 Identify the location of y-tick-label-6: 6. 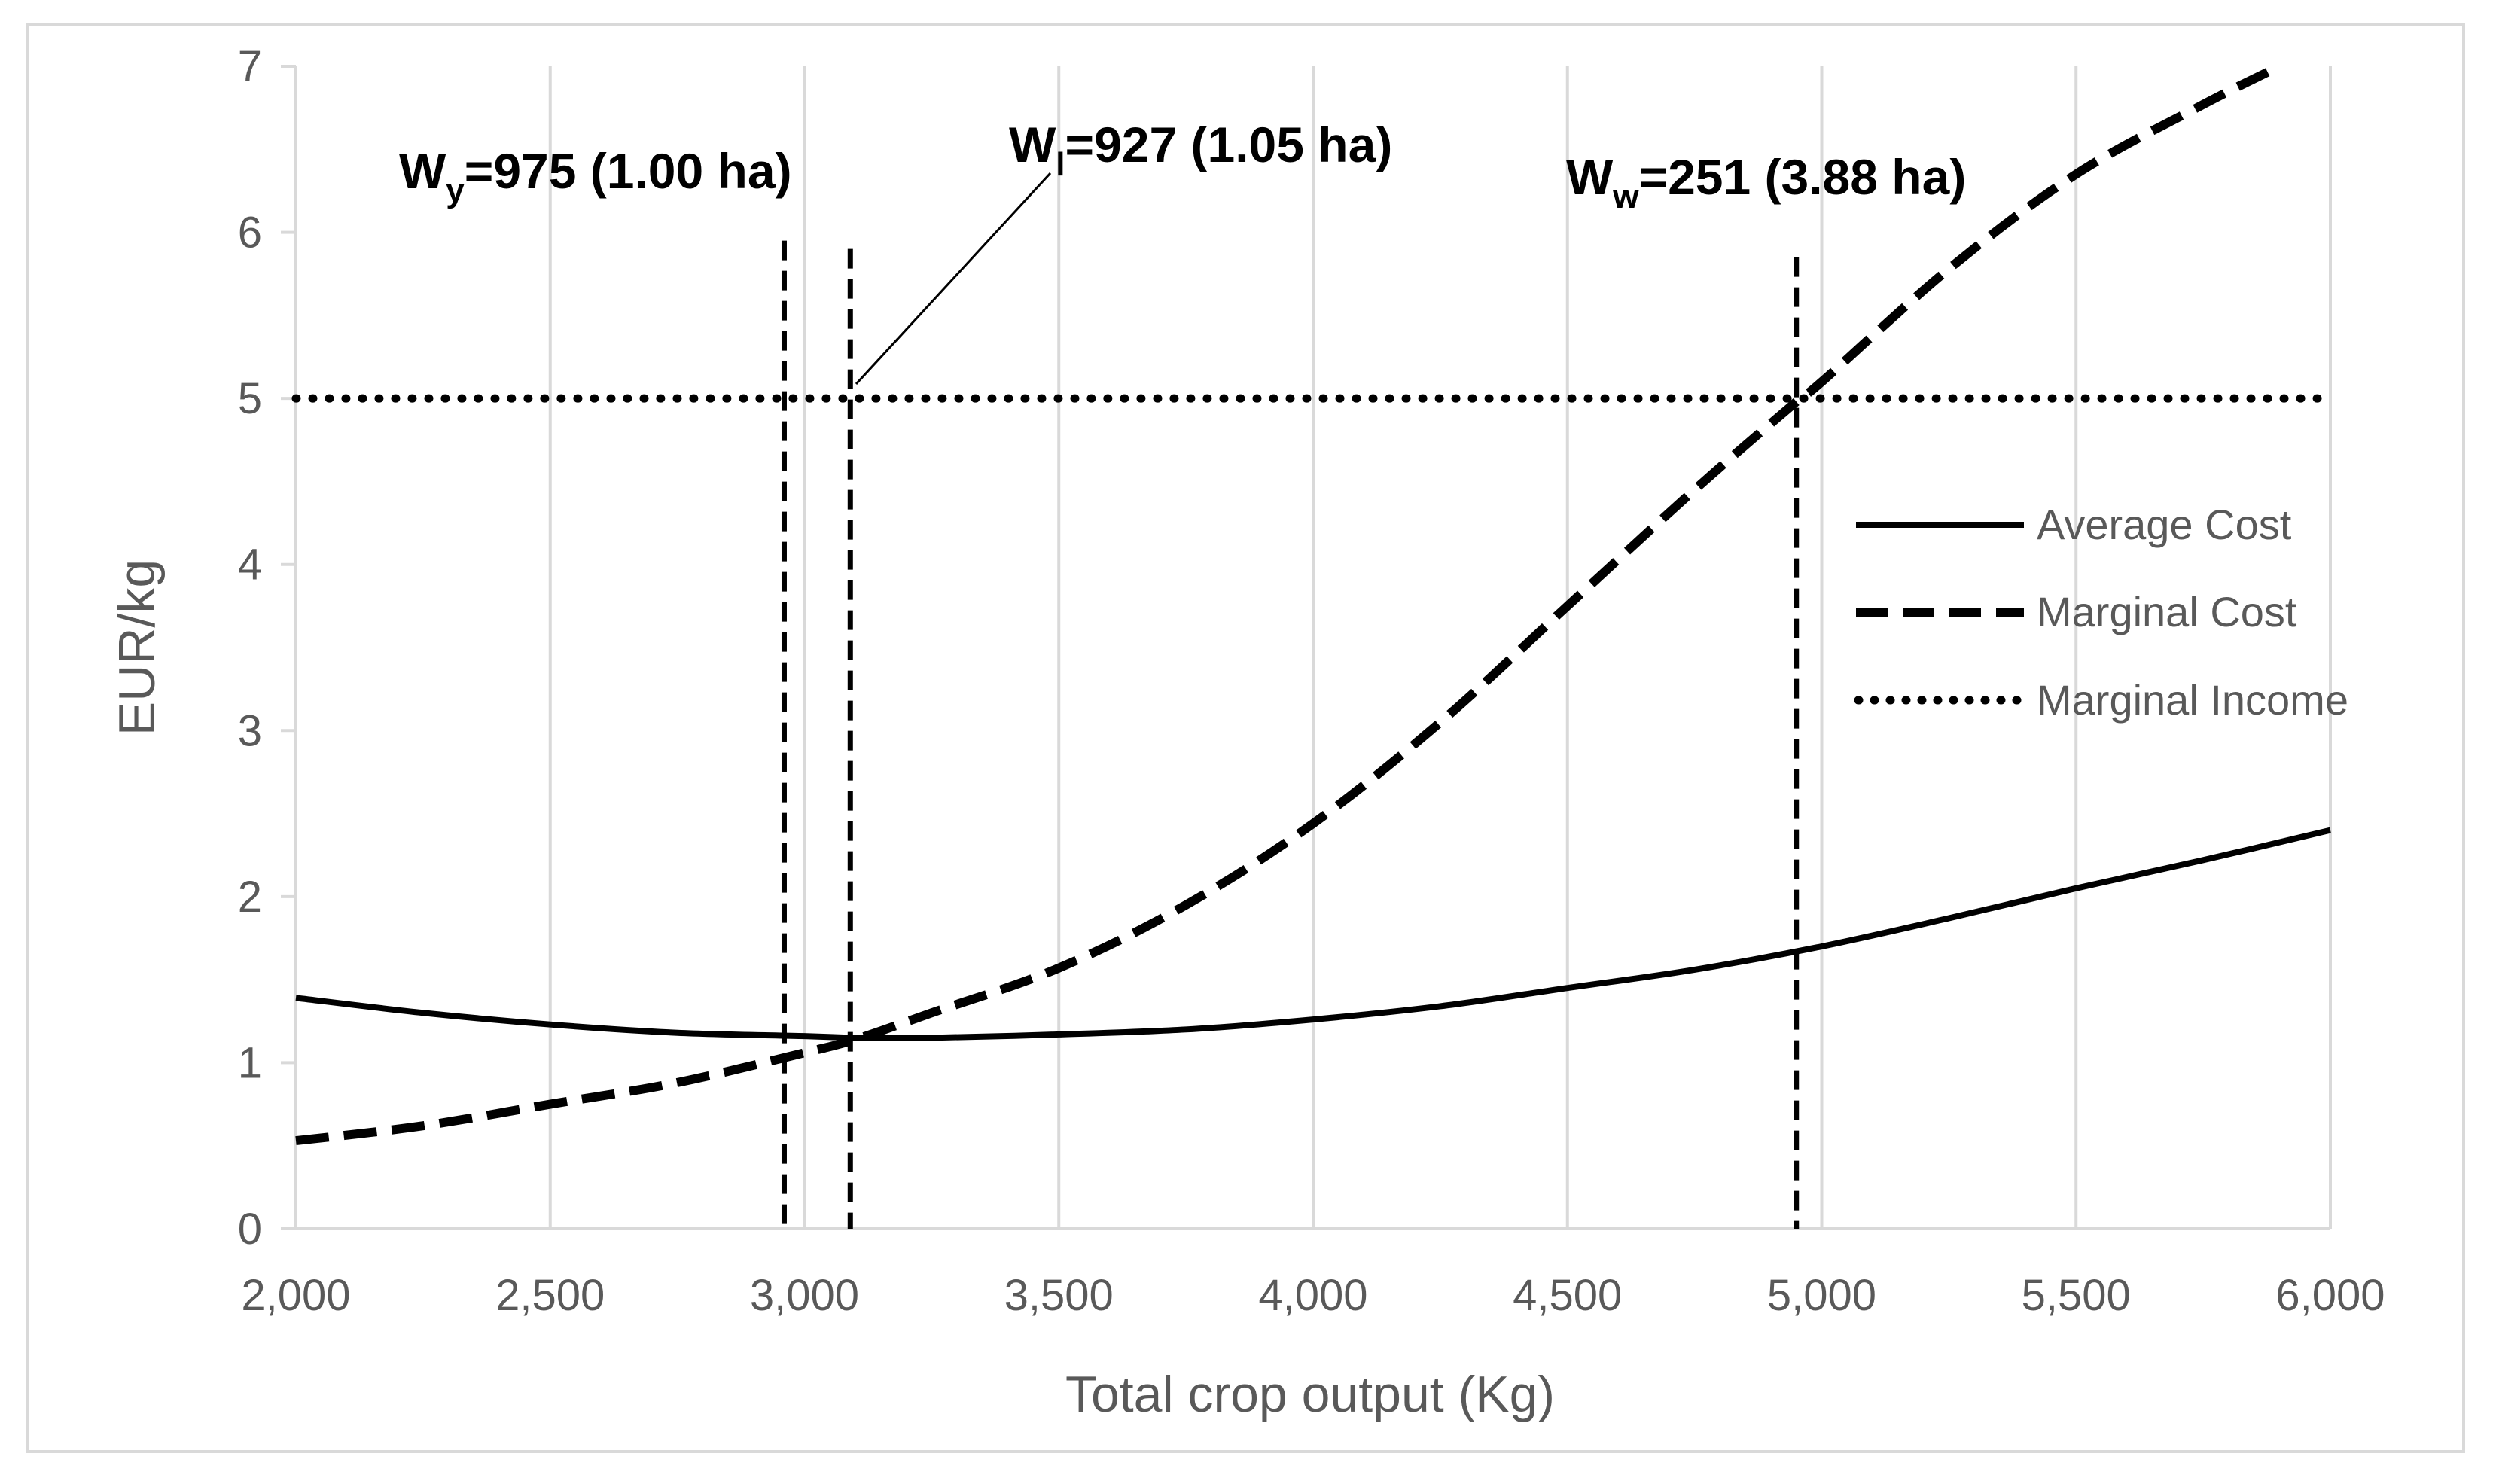
(250, 233).